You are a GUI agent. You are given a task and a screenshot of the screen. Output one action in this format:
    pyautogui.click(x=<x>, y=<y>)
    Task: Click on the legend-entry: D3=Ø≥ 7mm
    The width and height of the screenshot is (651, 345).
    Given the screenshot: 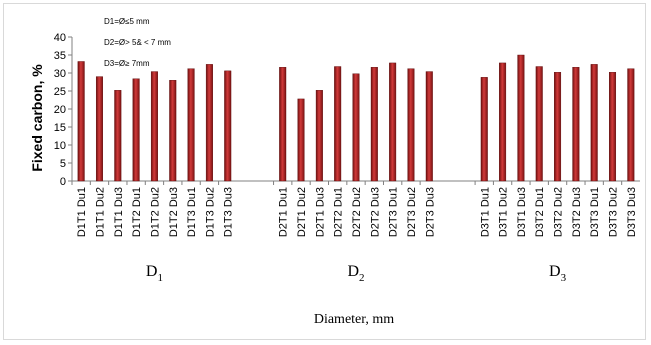 What is the action you would take?
    pyautogui.click(x=127, y=63)
    